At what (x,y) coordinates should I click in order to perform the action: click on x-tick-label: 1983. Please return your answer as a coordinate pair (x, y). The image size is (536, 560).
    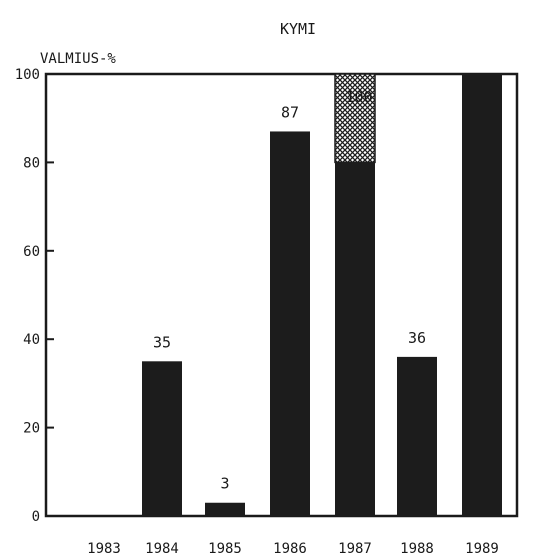
    Looking at the image, I should click on (104, 549).